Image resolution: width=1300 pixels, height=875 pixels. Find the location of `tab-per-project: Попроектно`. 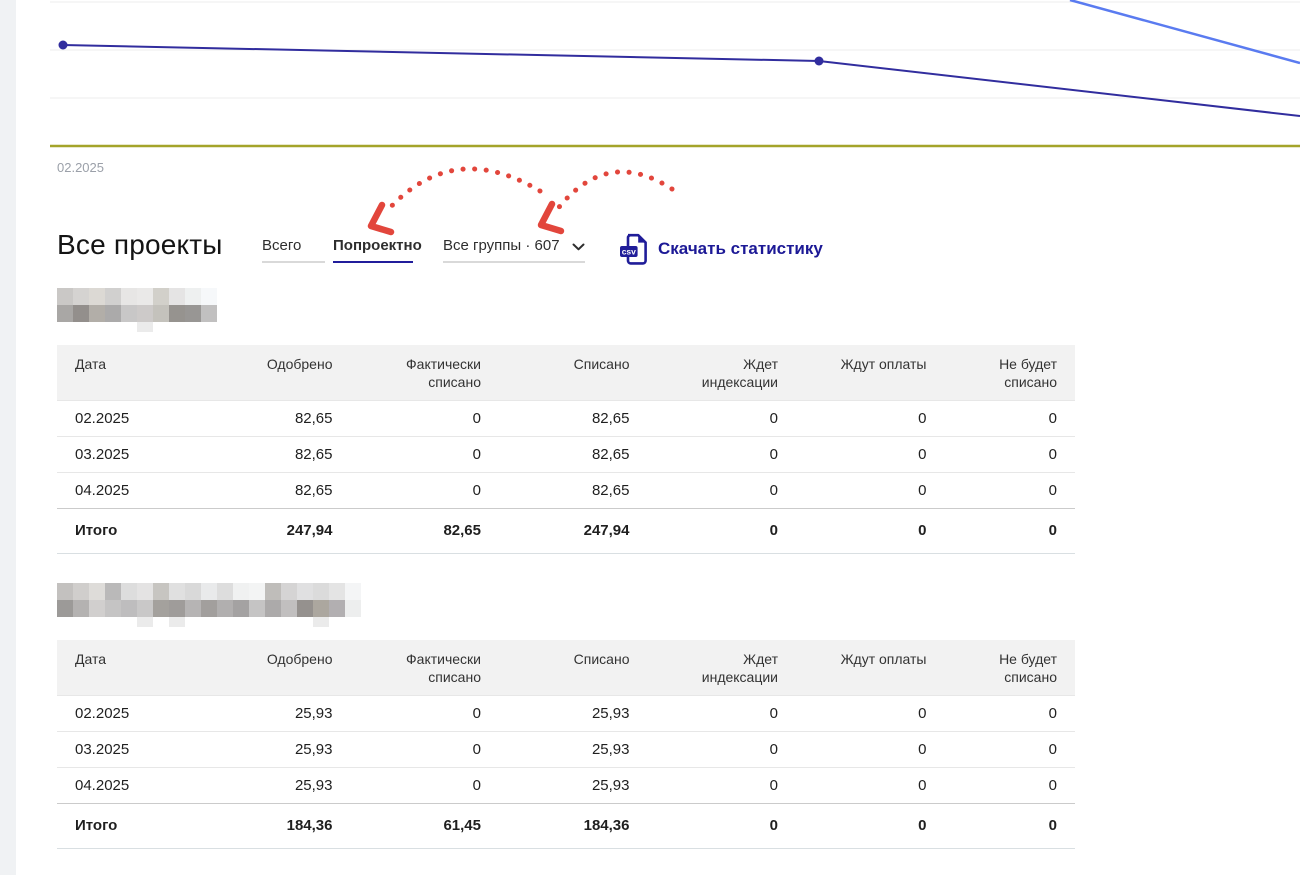

tab-per-project: Попроектно is located at coordinates (377, 250).